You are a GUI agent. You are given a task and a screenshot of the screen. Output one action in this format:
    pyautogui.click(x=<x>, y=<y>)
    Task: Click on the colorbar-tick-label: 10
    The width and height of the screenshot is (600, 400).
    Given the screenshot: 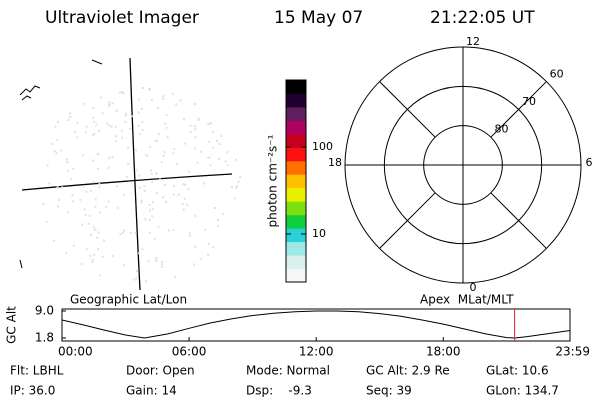 What is the action you would take?
    pyautogui.click(x=319, y=233)
    